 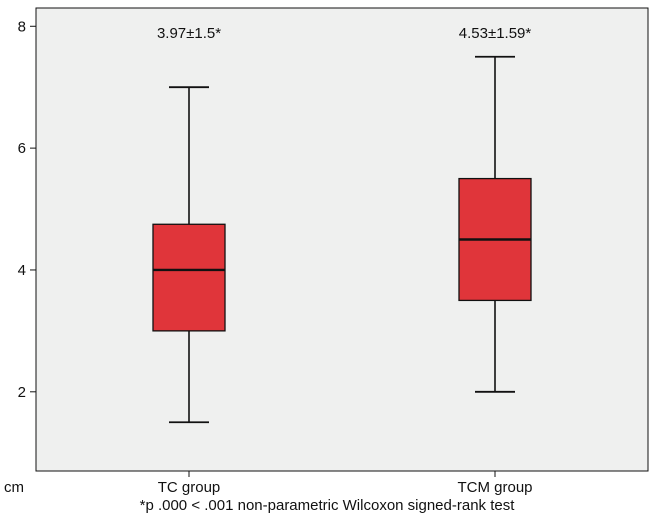 I want to click on mean-sd-annotation: 3.97±1.5*, so click(x=189, y=33).